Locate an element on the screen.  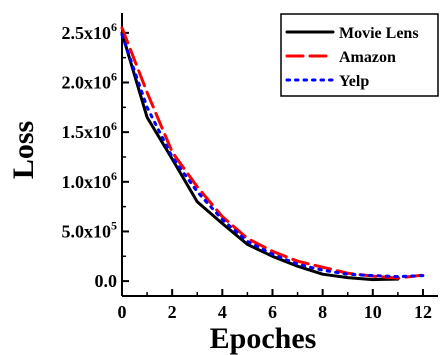
legend: Movie Lens Amazon Yelp is located at coordinates (359, 55).